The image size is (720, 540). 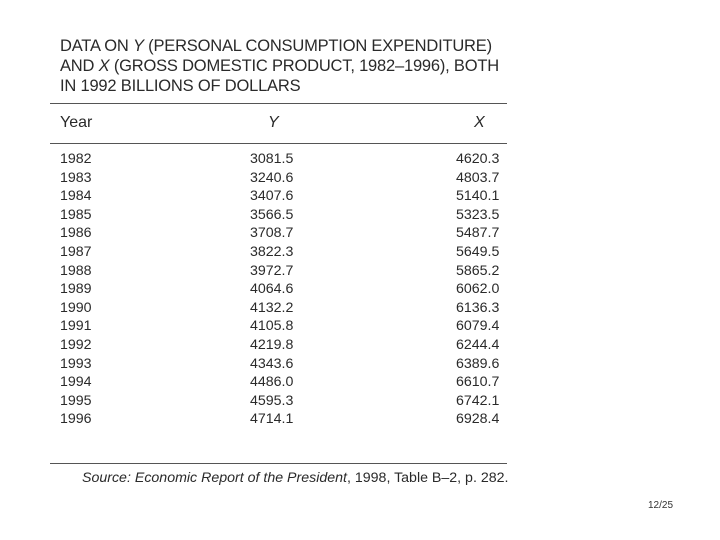 What do you see at coordinates (278, 103) in the screenshot?
I see `top-rule` at bounding box center [278, 103].